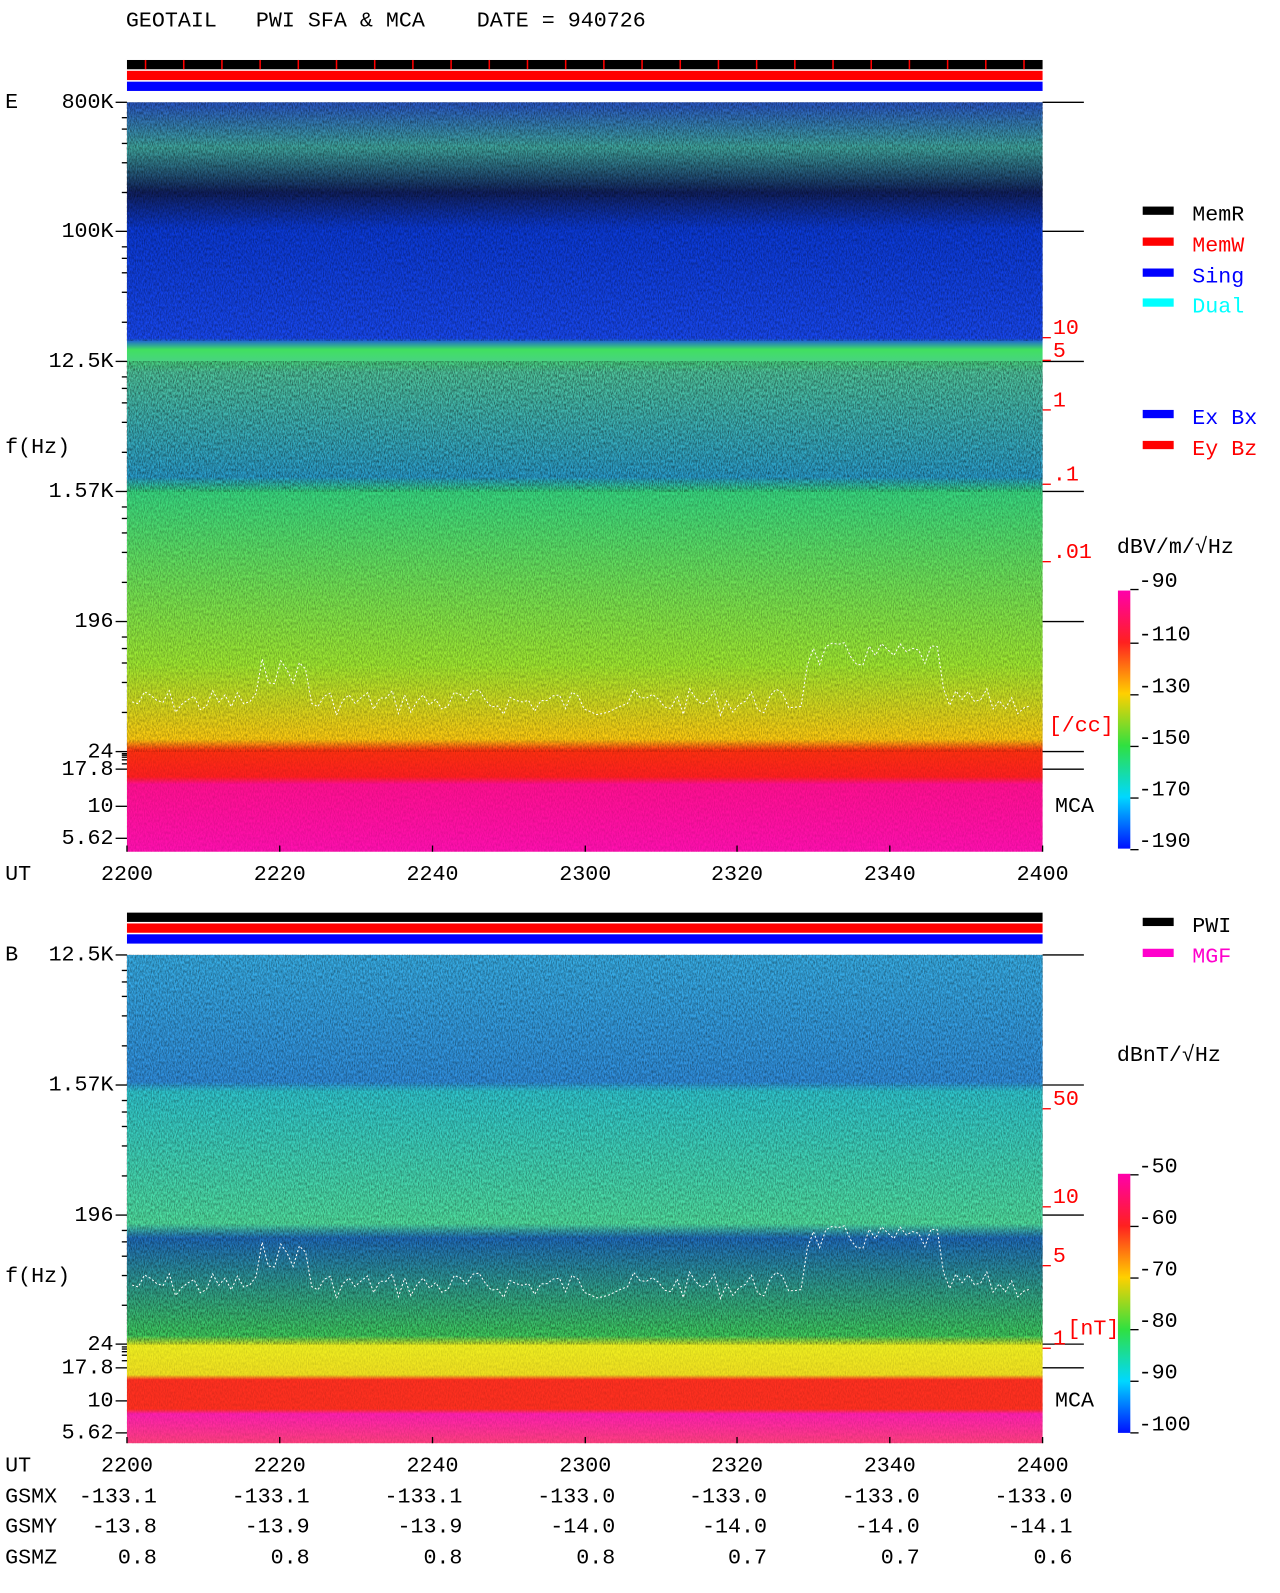  What do you see at coordinates (81, 1085) in the screenshot?
I see `y-tick-label: 1.57K` at bounding box center [81, 1085].